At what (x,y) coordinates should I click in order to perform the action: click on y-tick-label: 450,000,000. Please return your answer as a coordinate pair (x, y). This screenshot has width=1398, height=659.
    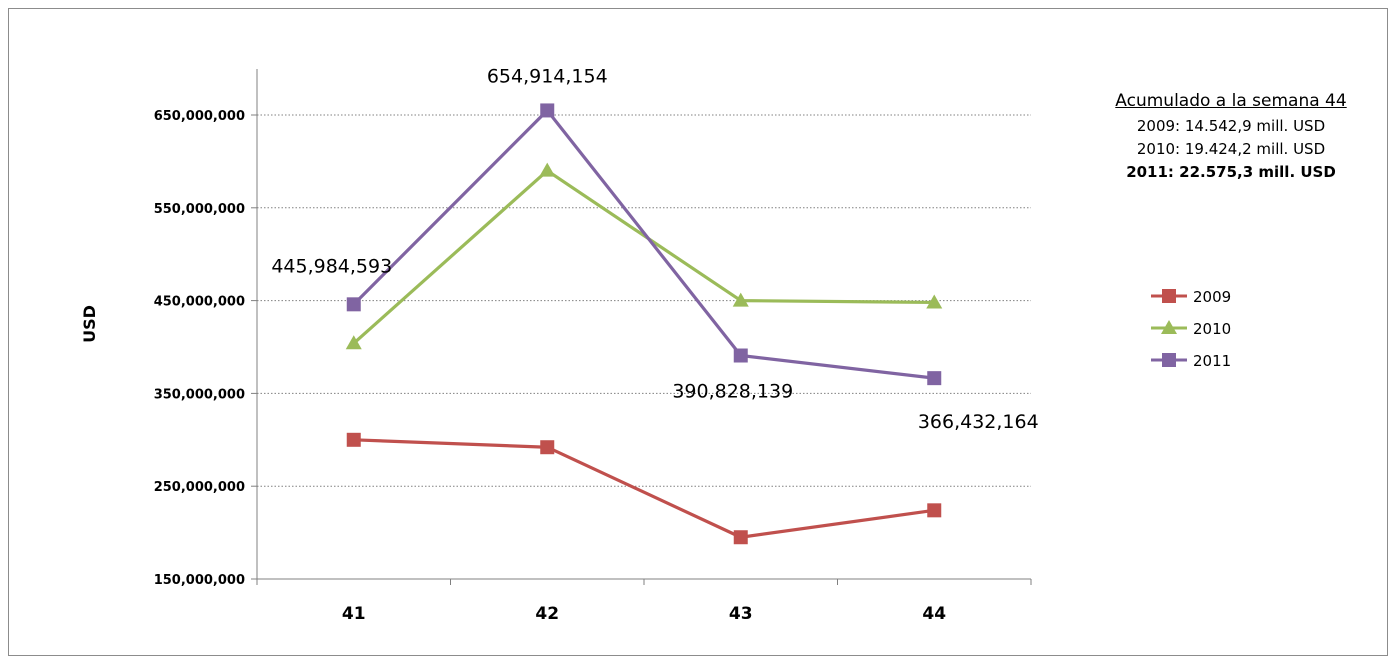
    Looking at the image, I should click on (199, 302).